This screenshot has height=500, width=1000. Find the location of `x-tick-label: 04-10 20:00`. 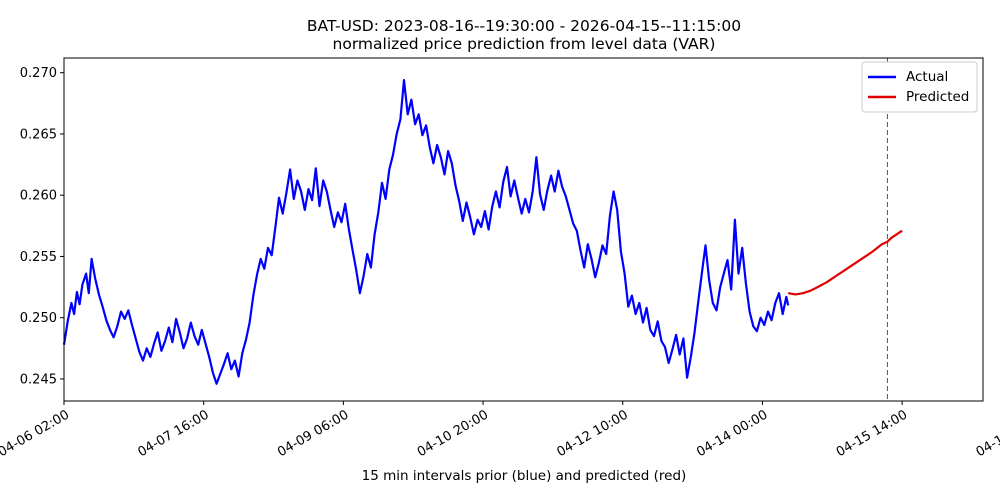

x-tick-label: 04-10 20:00 is located at coordinates (453, 433).